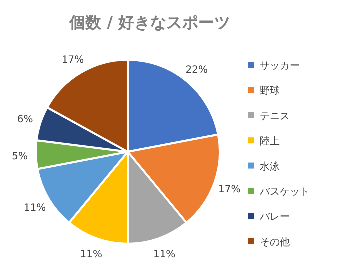  Describe the element at coordinates (270, 166) in the screenshot. I see `legend-label: 水泳` at that location.